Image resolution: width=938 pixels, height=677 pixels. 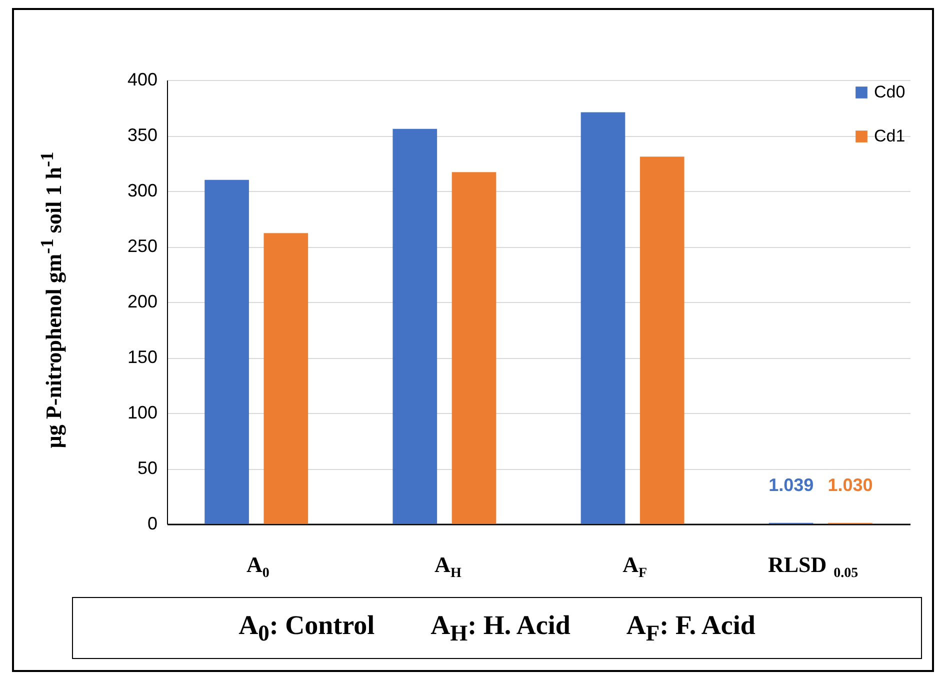 What do you see at coordinates (850, 484) in the screenshot?
I see `data-label: 1.030` at bounding box center [850, 484].